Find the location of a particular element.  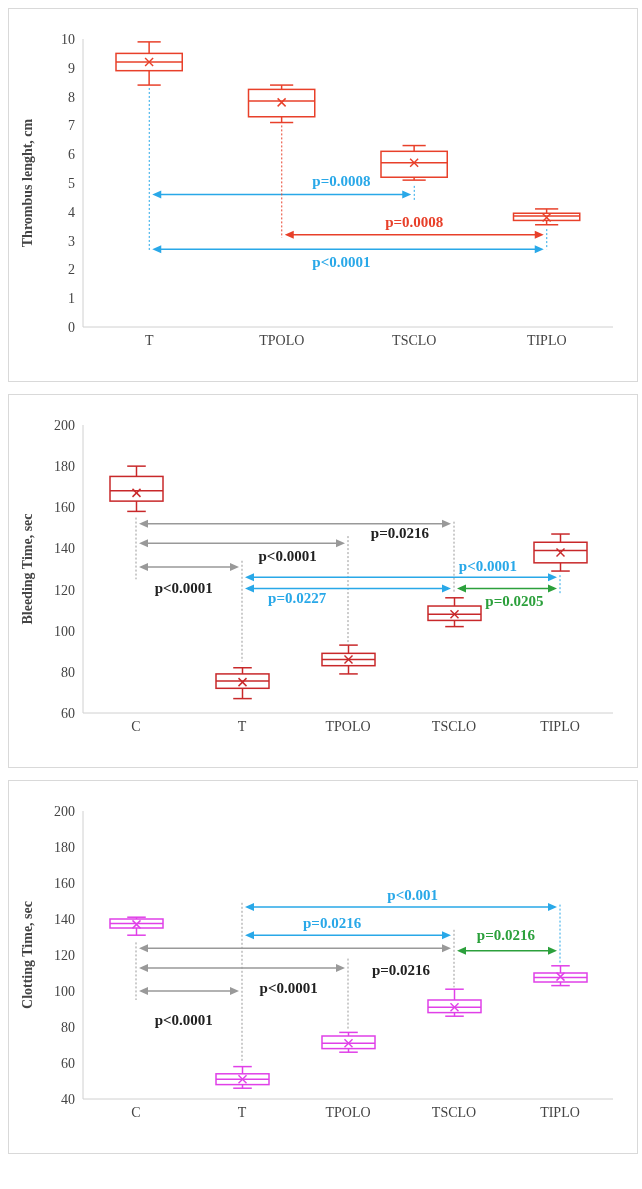

y-tick-label: 4 is located at coordinates (71, 212).